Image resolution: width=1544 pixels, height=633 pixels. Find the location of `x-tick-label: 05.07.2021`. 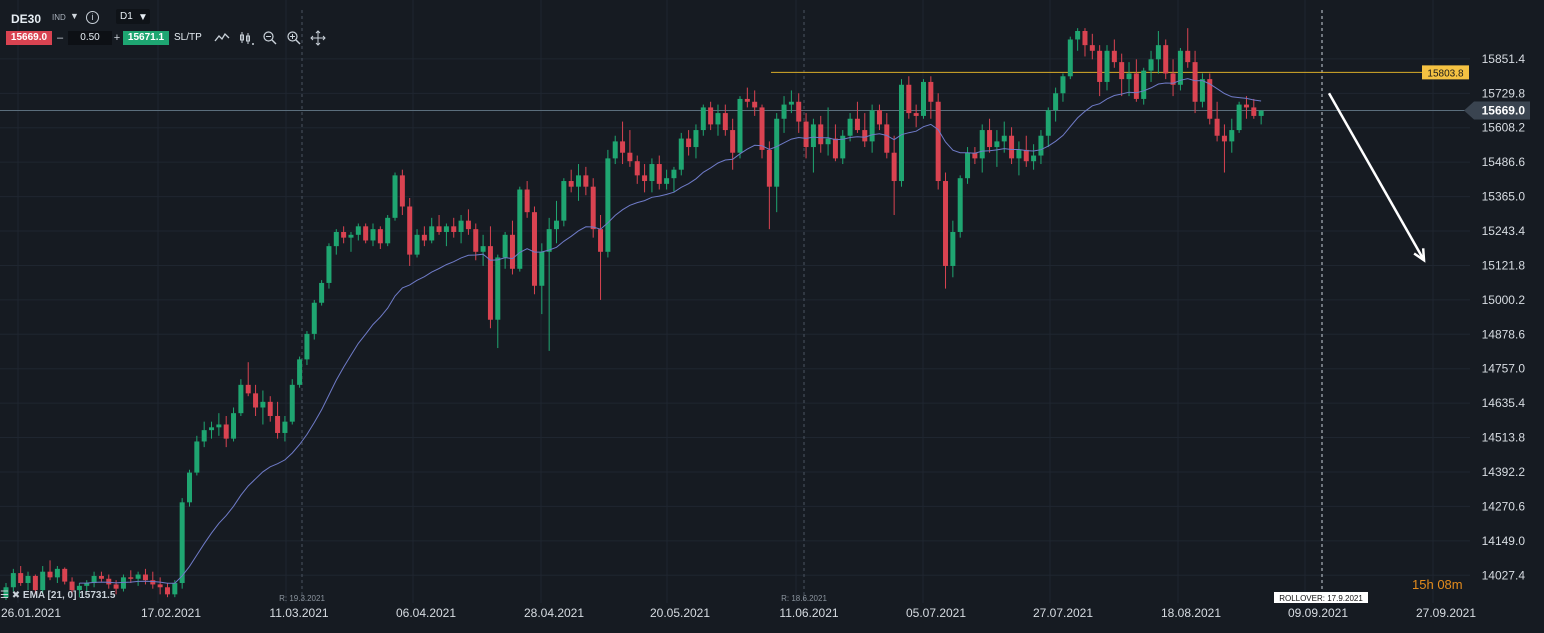

x-tick-label: 05.07.2021 is located at coordinates (936, 613).